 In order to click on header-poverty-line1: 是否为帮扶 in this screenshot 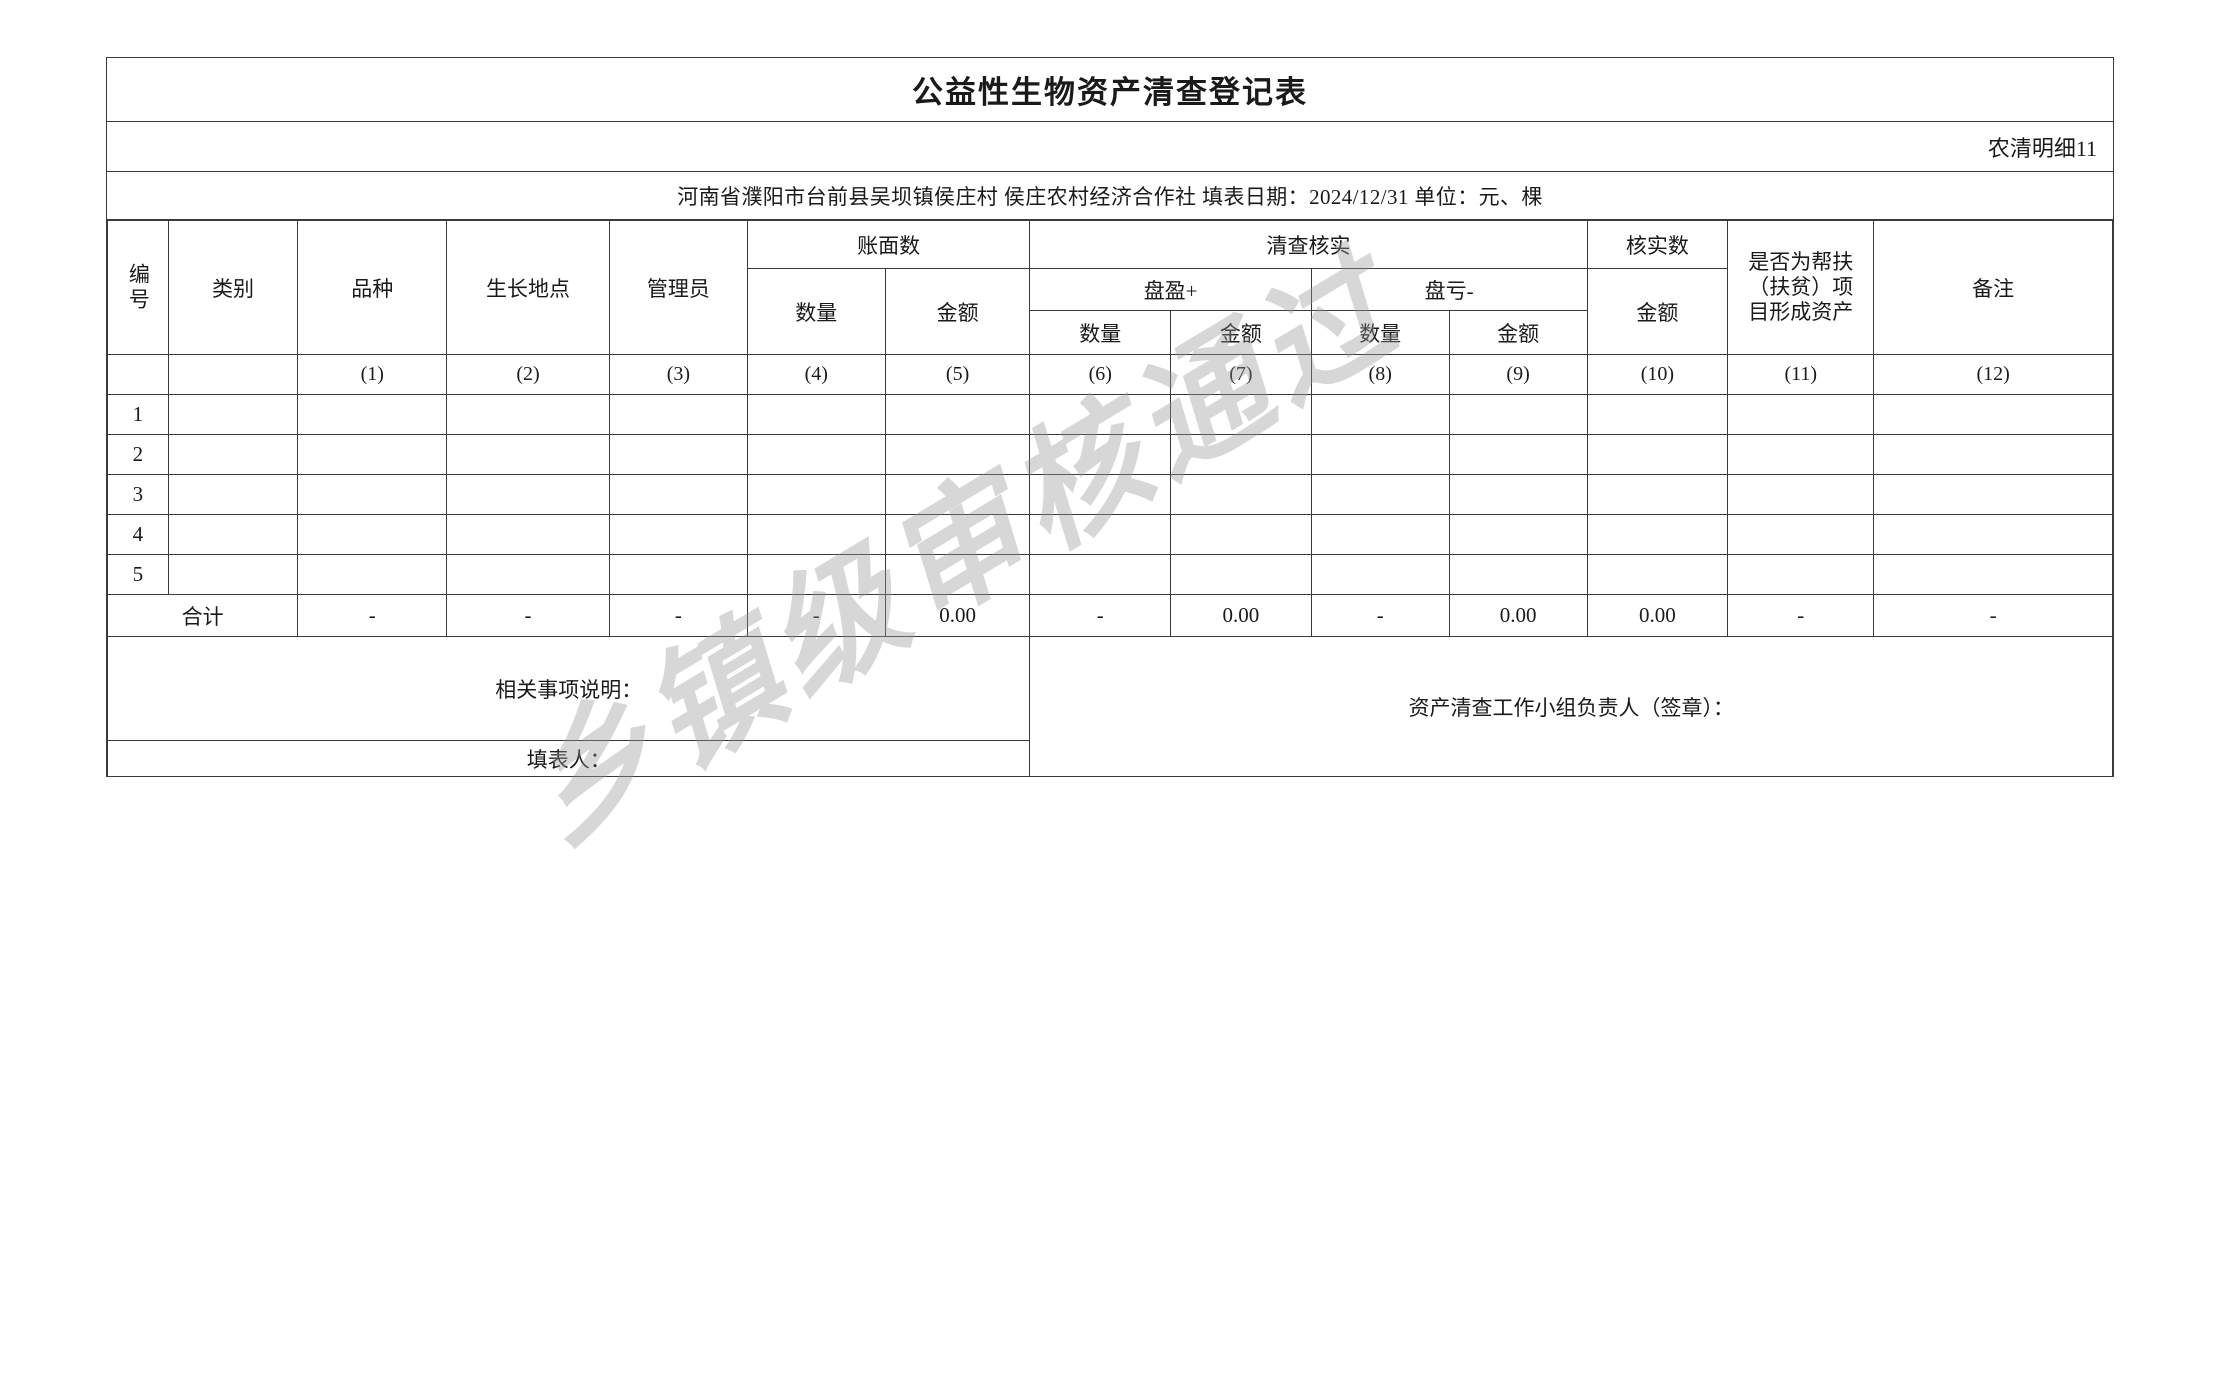, I will do `click(1801, 262)`.